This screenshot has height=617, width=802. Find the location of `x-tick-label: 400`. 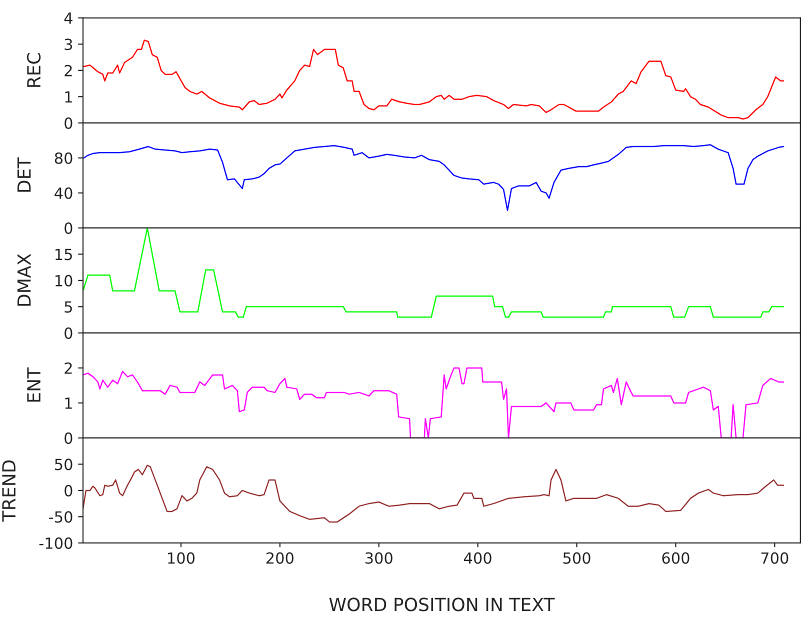

x-tick-label: 400 is located at coordinates (478, 558).